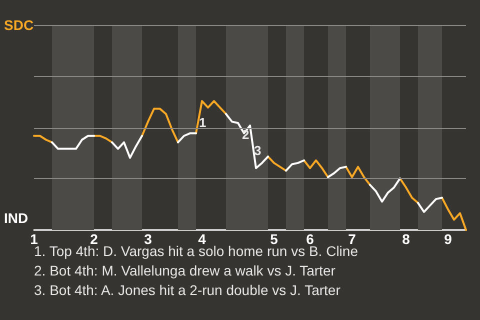 The height and width of the screenshot is (320, 480). What do you see at coordinates (19, 25) in the screenshot?
I see `text: SDC` at bounding box center [19, 25].